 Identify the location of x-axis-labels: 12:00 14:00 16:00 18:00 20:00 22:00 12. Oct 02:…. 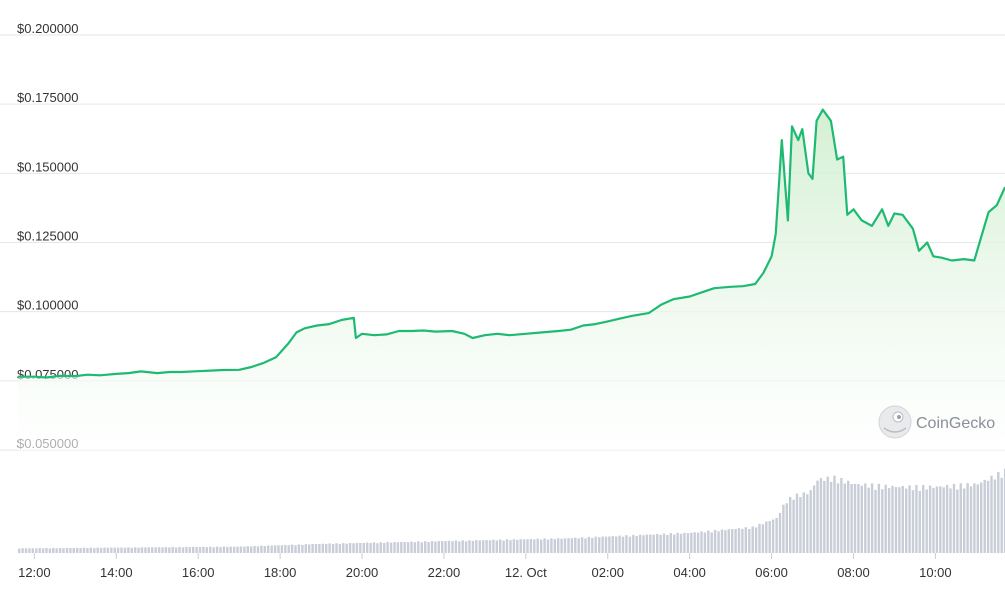
(485, 566).